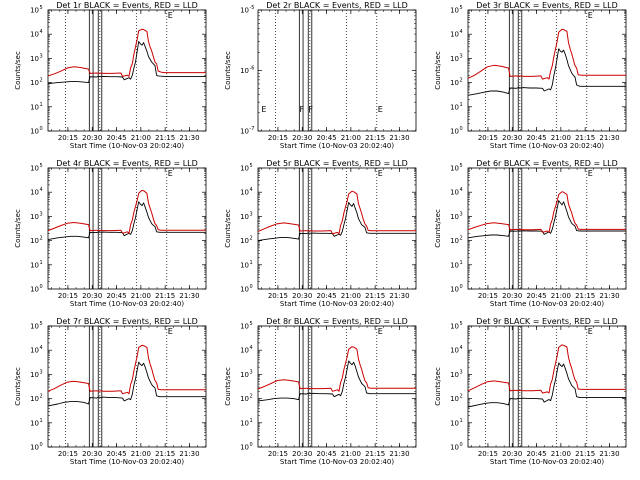  I want to click on panel-title: Det 6r BLACK = Events, RED = LLD, so click(547, 163).